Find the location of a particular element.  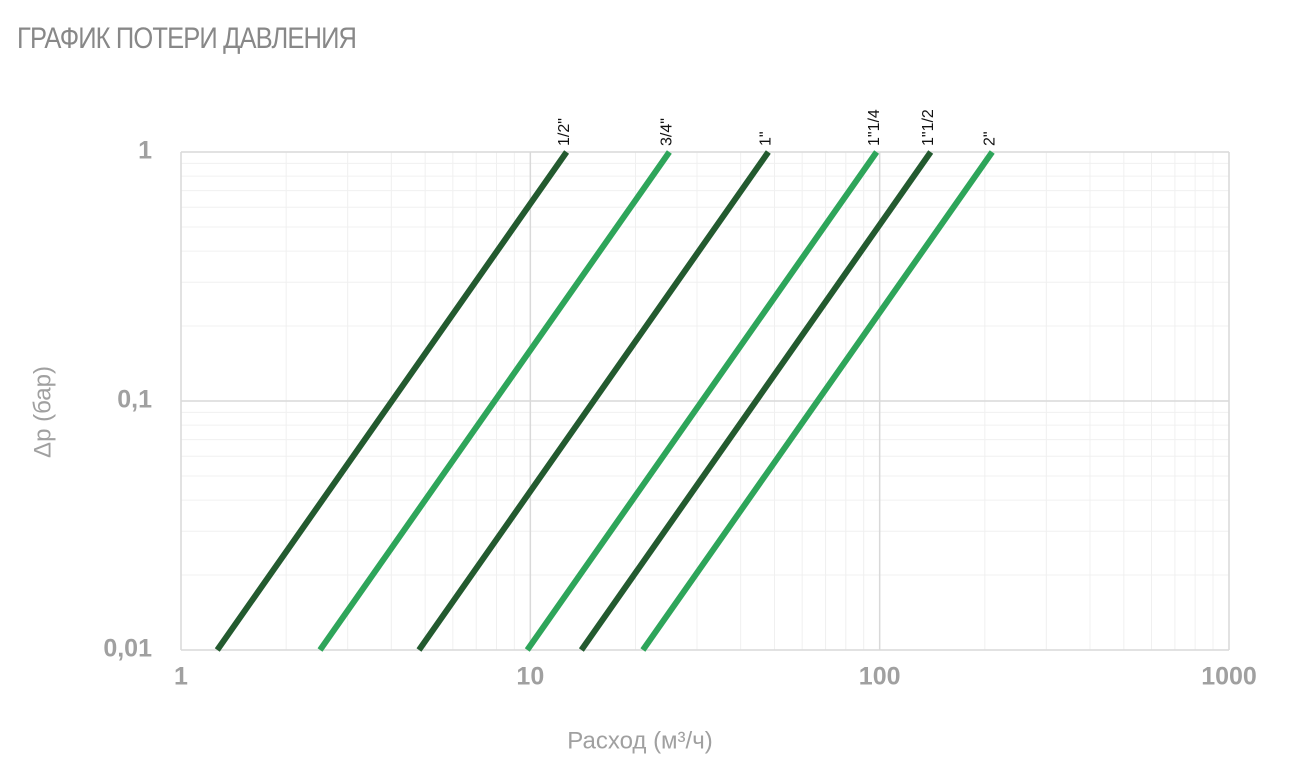

series-label: 2" is located at coordinates (989, 138).